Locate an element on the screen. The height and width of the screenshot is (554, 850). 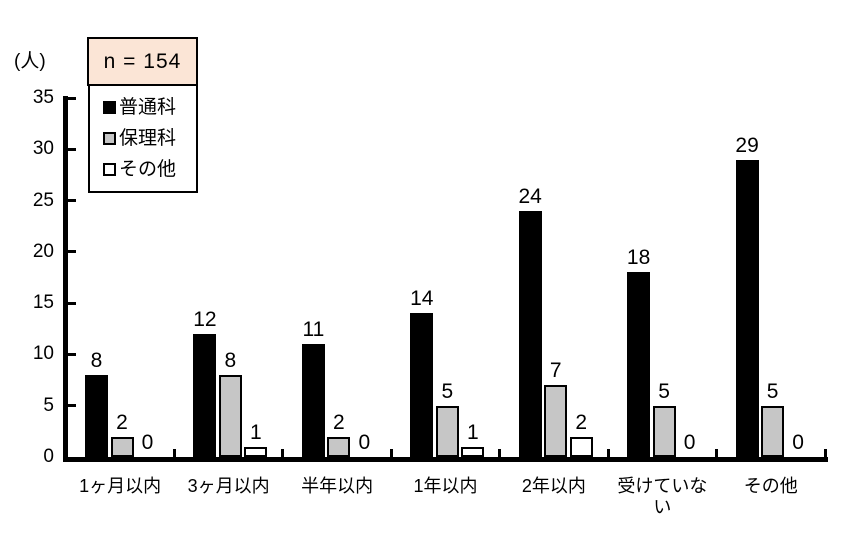
y-tick-label: 35 is located at coordinates (43, 97).